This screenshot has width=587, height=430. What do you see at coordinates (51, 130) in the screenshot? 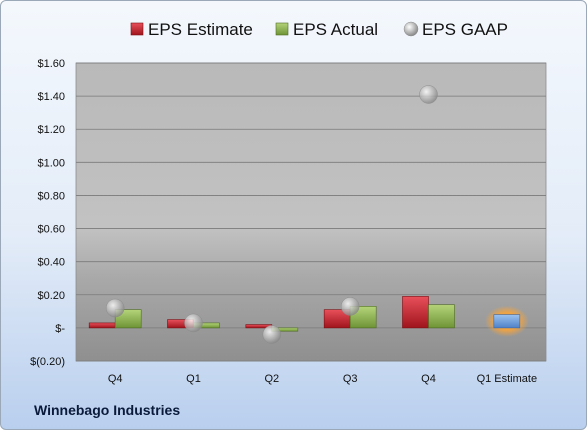
I see `y-tick-label: $1.20` at bounding box center [51, 130].